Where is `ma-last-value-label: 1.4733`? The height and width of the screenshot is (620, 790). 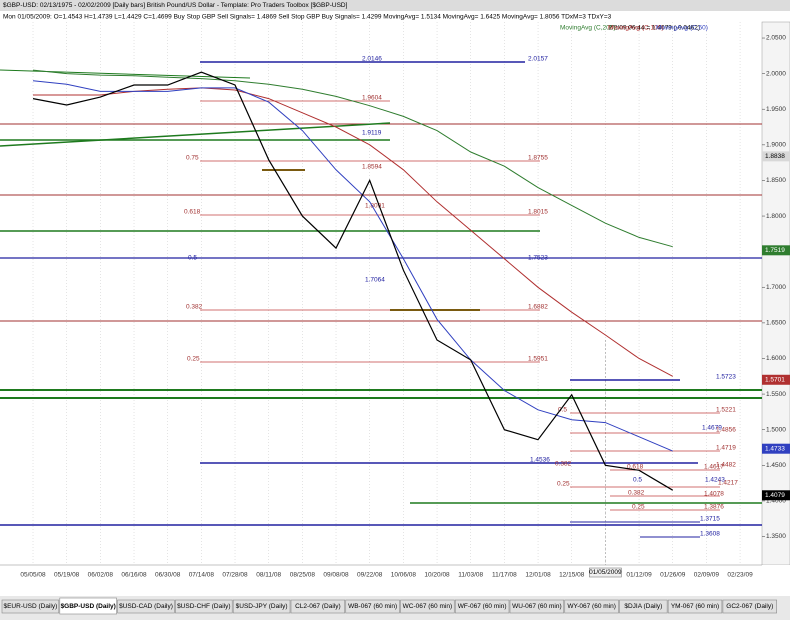
ma-last-value-label: 1.4733 is located at coordinates (775, 448).